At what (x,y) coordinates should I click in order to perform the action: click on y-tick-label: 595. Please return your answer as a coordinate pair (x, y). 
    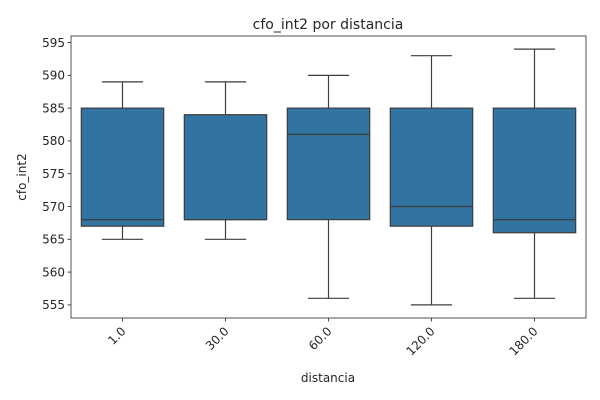
    Looking at the image, I should click on (53, 43).